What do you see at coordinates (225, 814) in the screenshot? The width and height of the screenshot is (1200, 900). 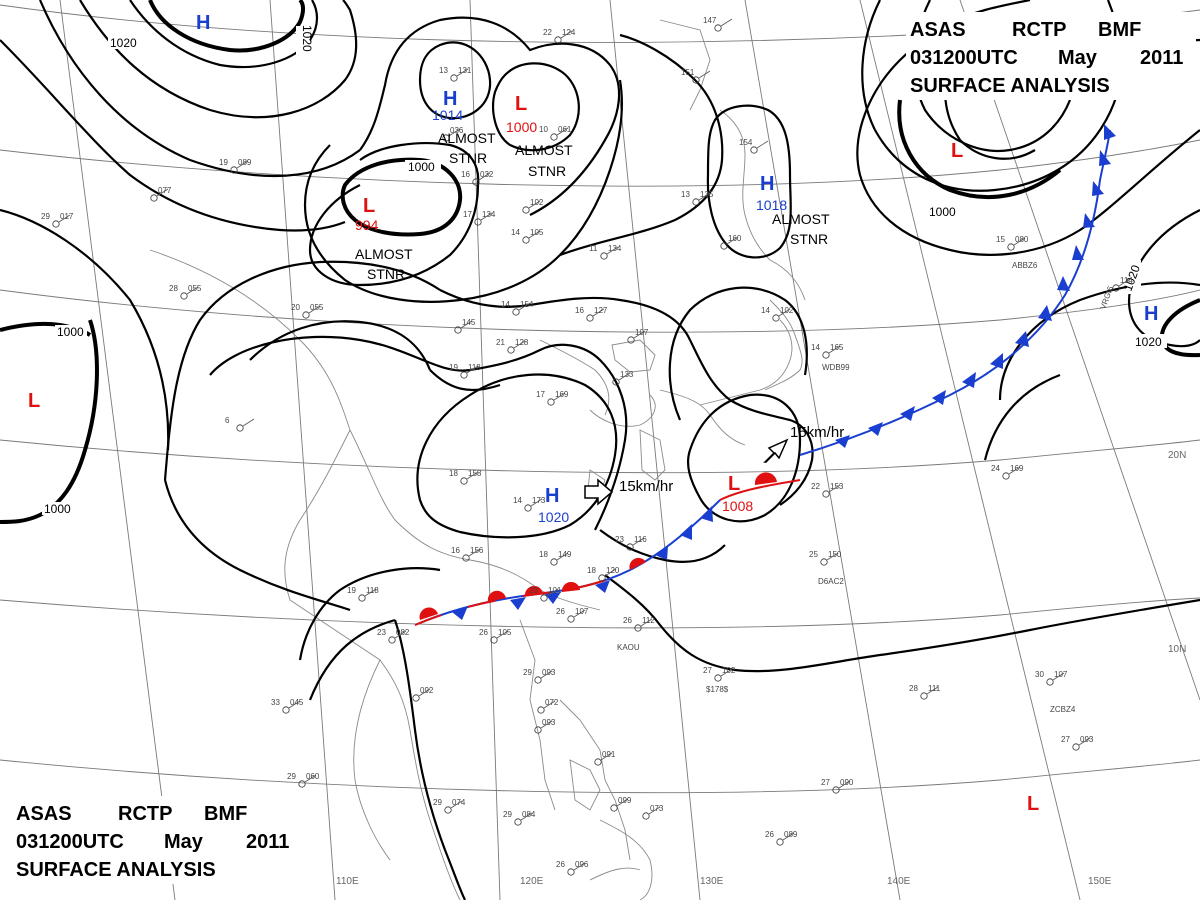 I see `title-office: BMF` at bounding box center [225, 814].